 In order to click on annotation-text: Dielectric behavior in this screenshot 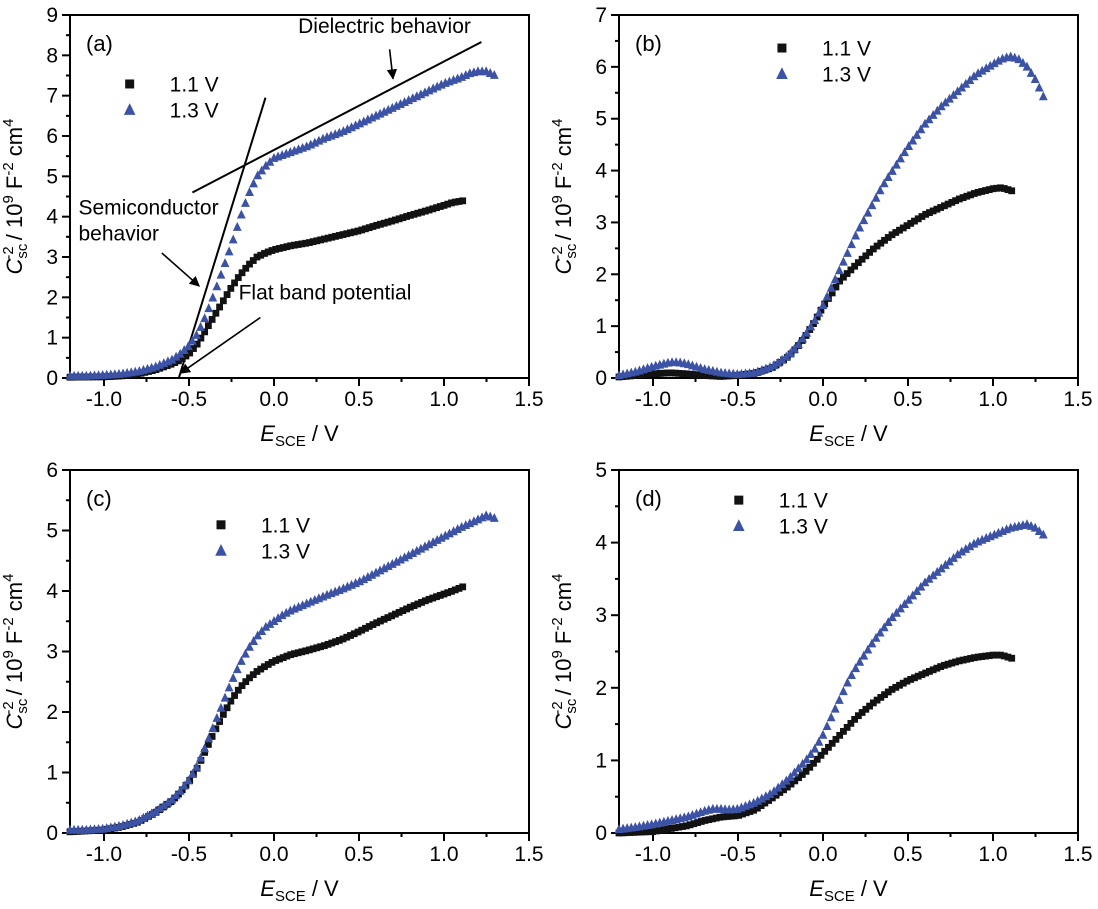, I will do `click(384, 26)`.